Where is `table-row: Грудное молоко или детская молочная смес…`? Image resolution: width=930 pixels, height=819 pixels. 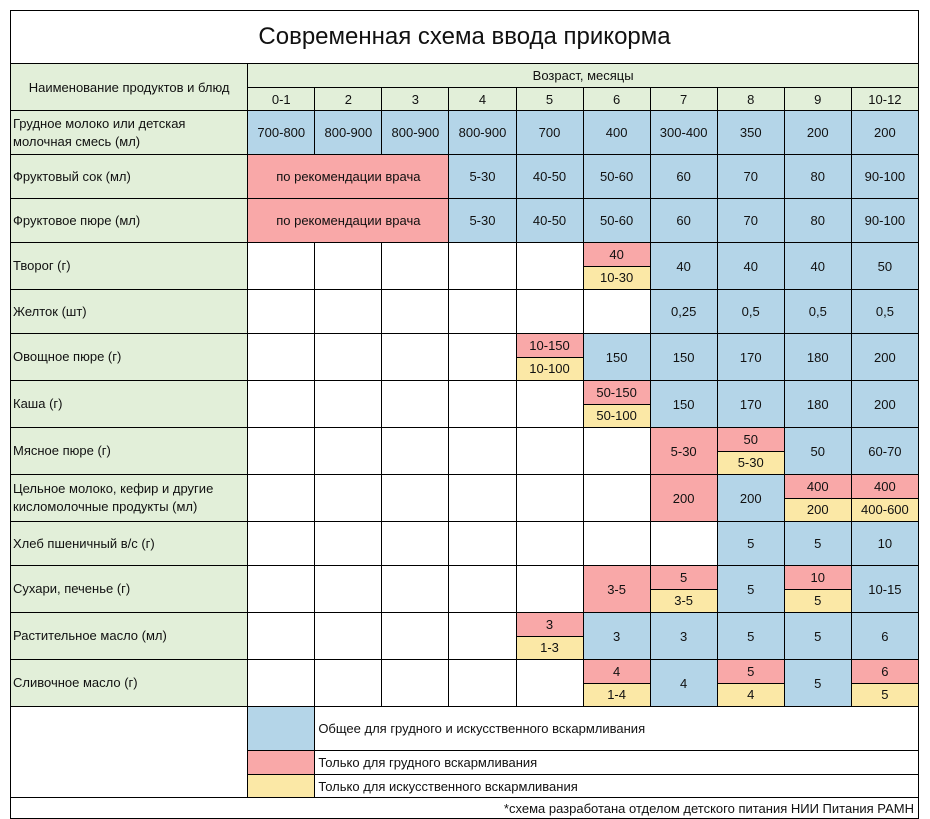
table-row: Грудное молоко или детская молочная смес… is located at coordinates (464, 132).